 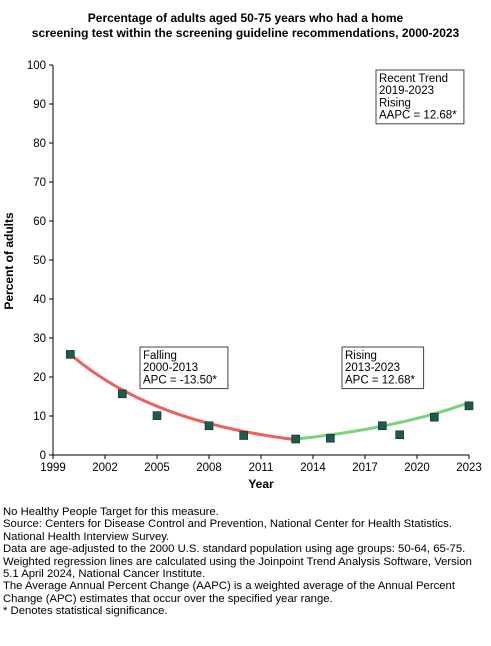 What do you see at coordinates (406, 91) in the screenshot?
I see `recent-trend-box-line: 2019-2023` at bounding box center [406, 91].